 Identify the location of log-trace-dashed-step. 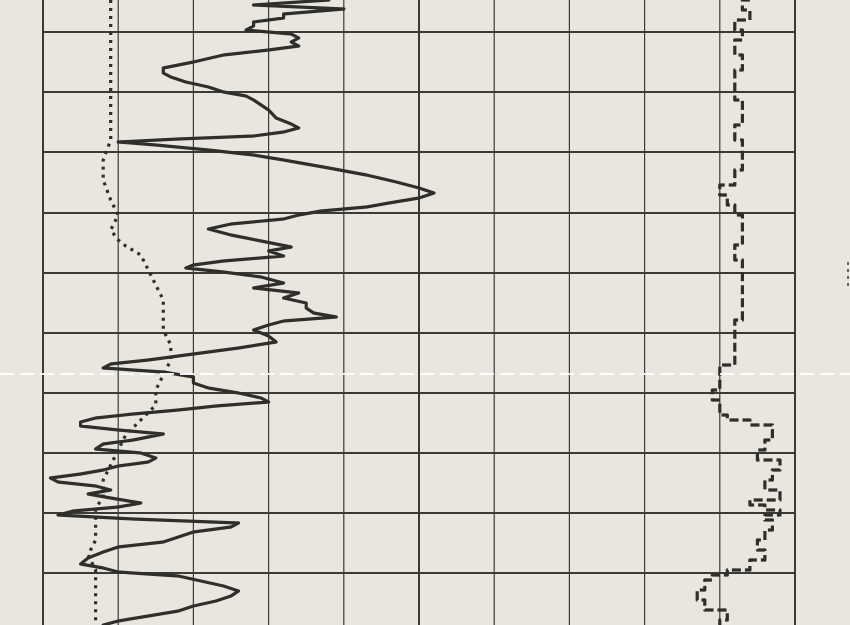
(738, 312).